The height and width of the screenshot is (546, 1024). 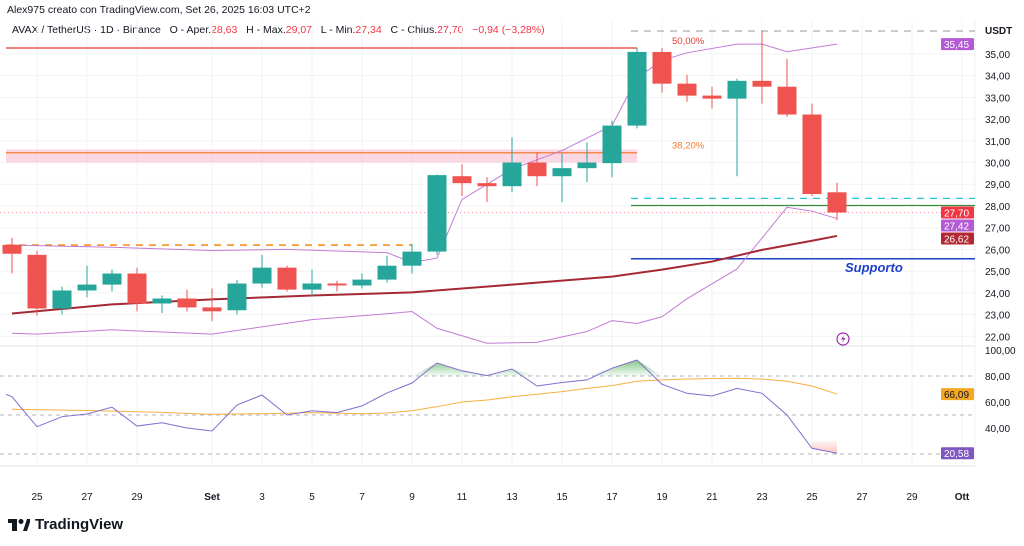 What do you see at coordinates (997, 294) in the screenshot?
I see `price-tick-label: 24,00` at bounding box center [997, 294].